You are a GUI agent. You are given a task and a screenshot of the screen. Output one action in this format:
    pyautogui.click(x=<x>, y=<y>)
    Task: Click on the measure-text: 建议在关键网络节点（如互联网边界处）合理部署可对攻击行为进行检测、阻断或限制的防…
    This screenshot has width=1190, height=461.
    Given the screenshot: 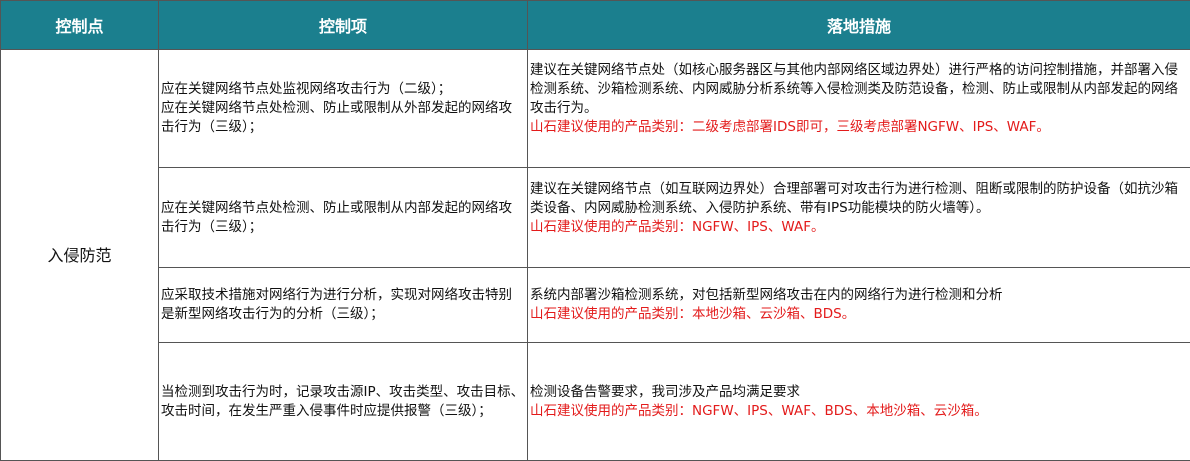 What is the action you would take?
    pyautogui.click(x=859, y=199)
    